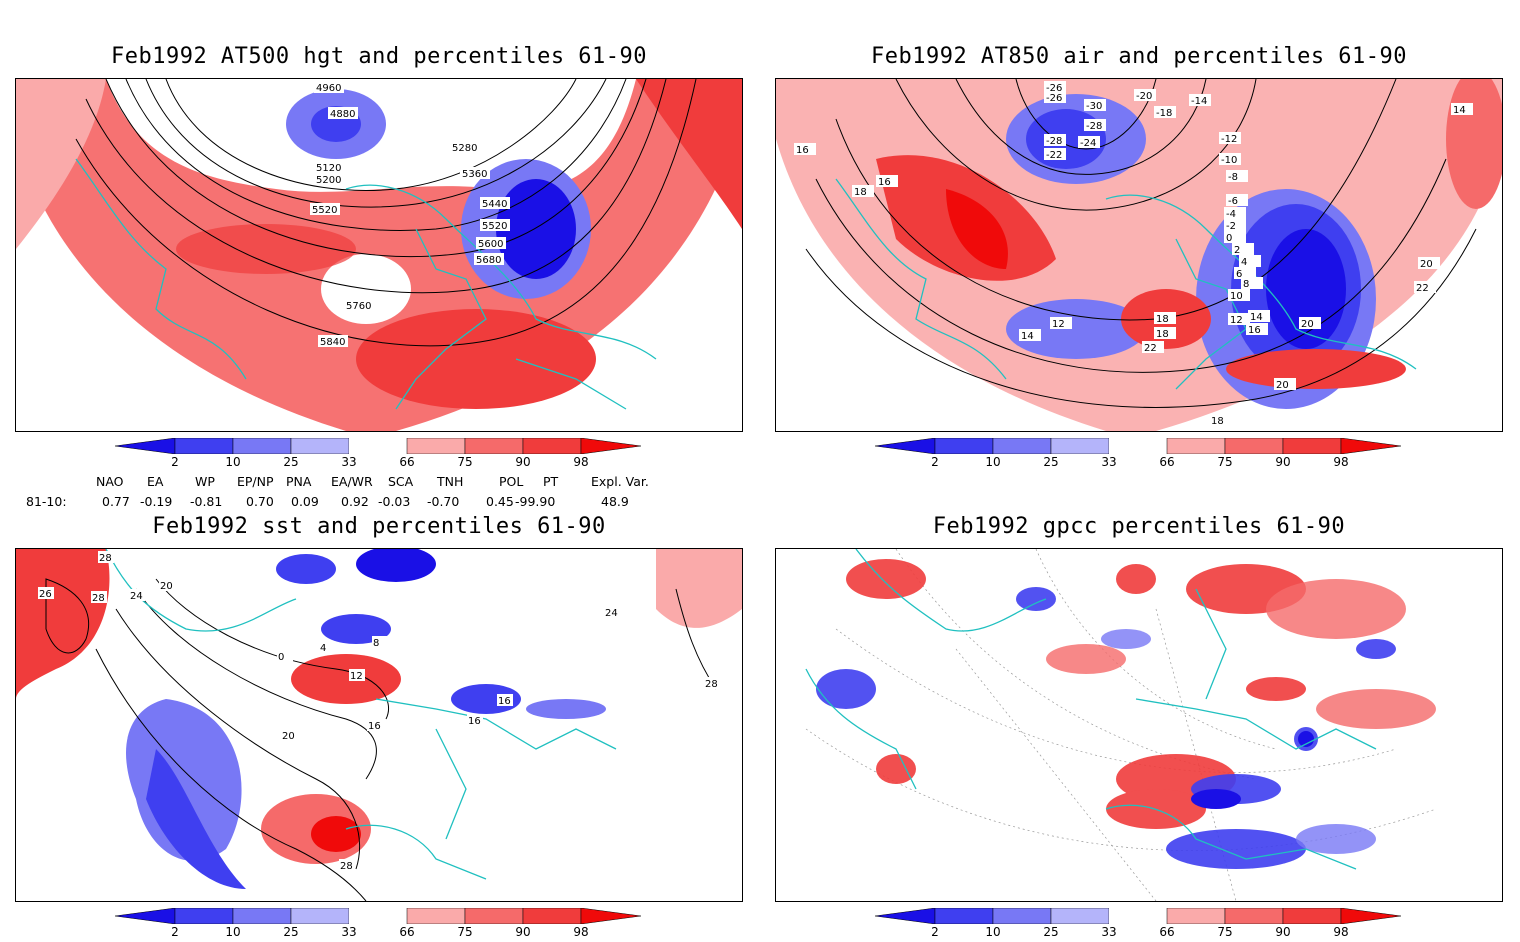 Image resolution: width=1520 pixels, height=942 pixels. I want to click on contour-label: -20, so click(1144, 96).